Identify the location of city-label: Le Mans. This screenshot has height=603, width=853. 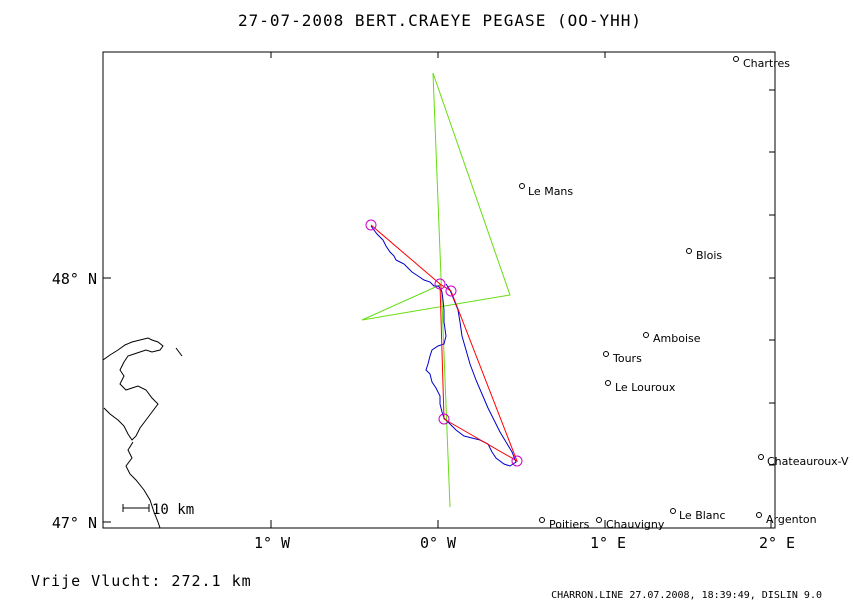
(550, 191).